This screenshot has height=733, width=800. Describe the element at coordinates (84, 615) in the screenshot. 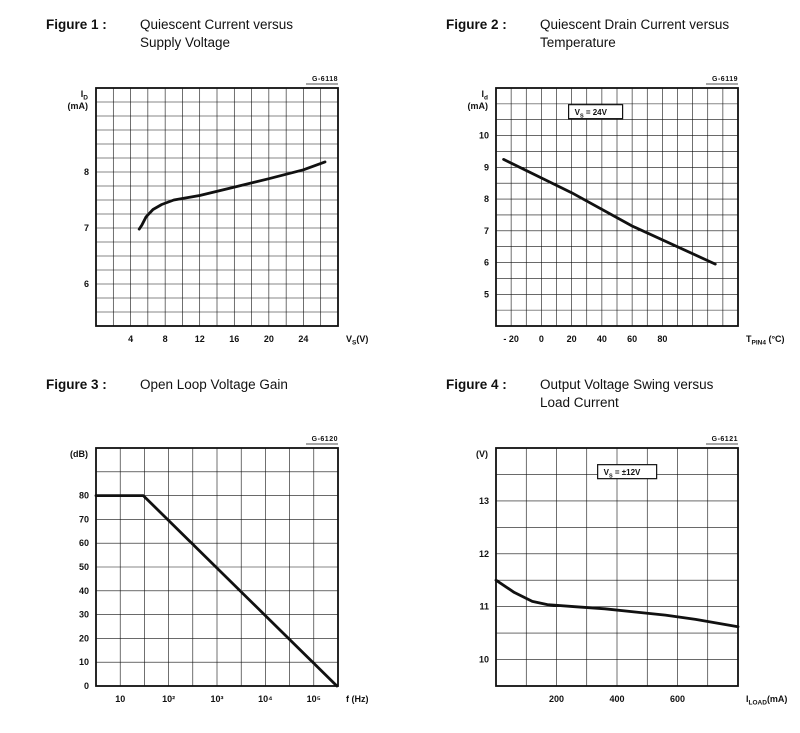

I see `svg-text: 30` at that location.